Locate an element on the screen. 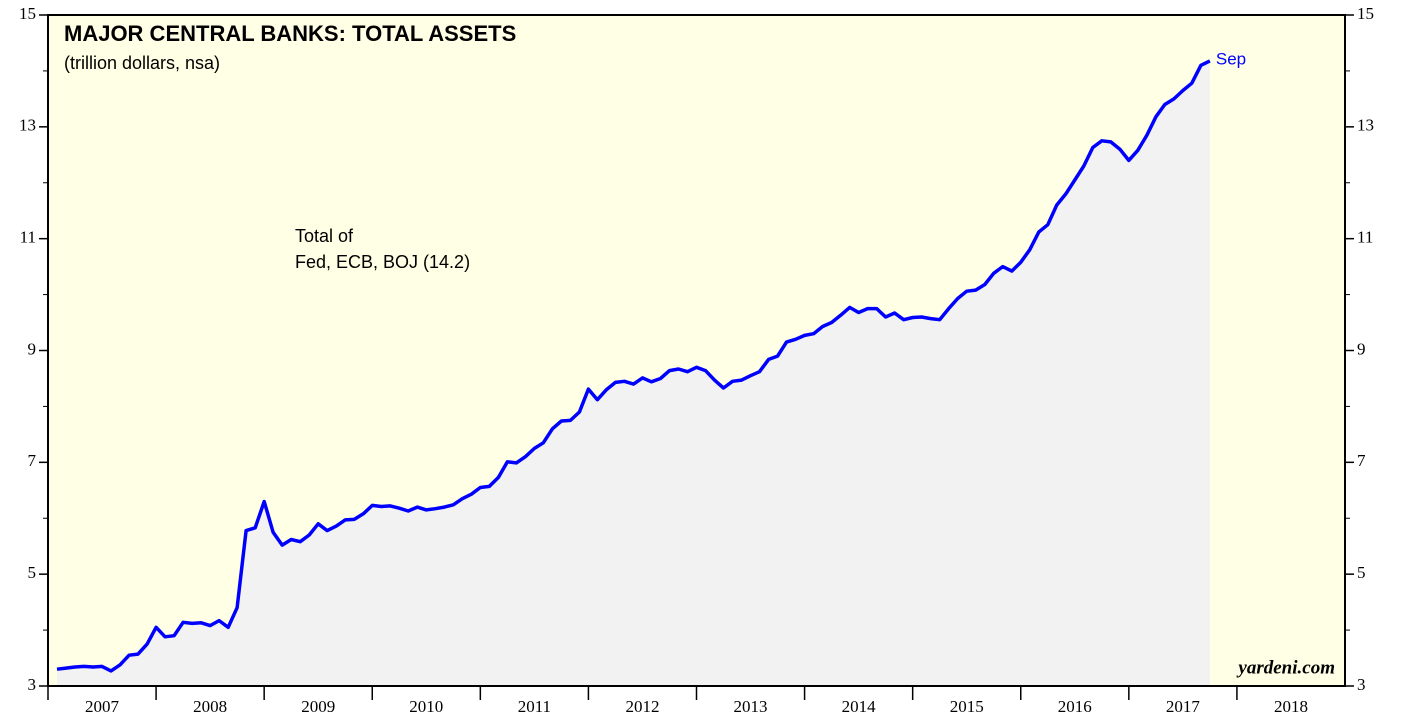  x-tick-label: 2007 is located at coordinates (102, 706).